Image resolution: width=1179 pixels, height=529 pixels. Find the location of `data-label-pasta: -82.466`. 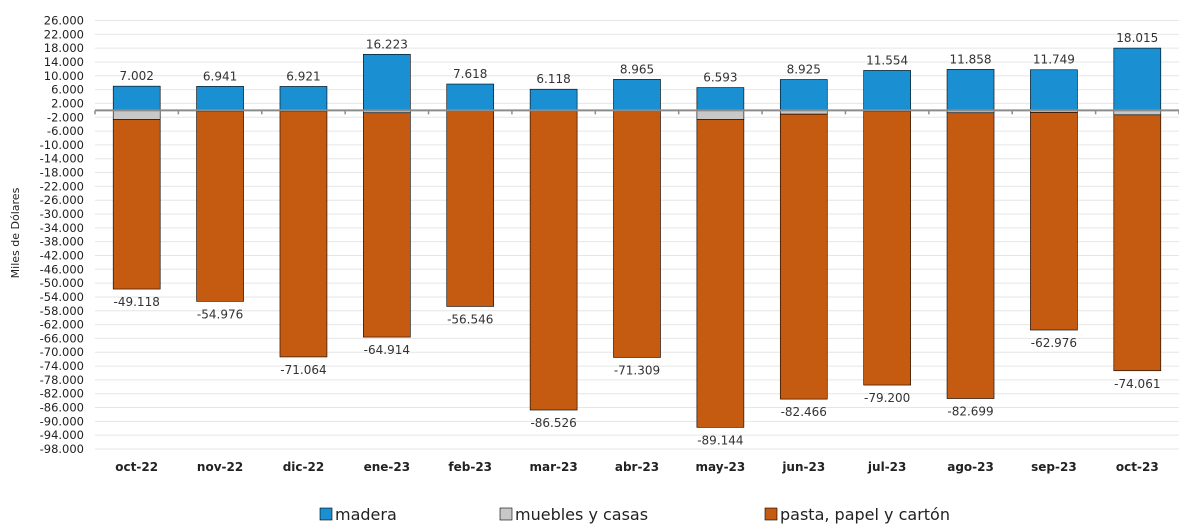

data-label-pasta: -82.466 is located at coordinates (804, 412).